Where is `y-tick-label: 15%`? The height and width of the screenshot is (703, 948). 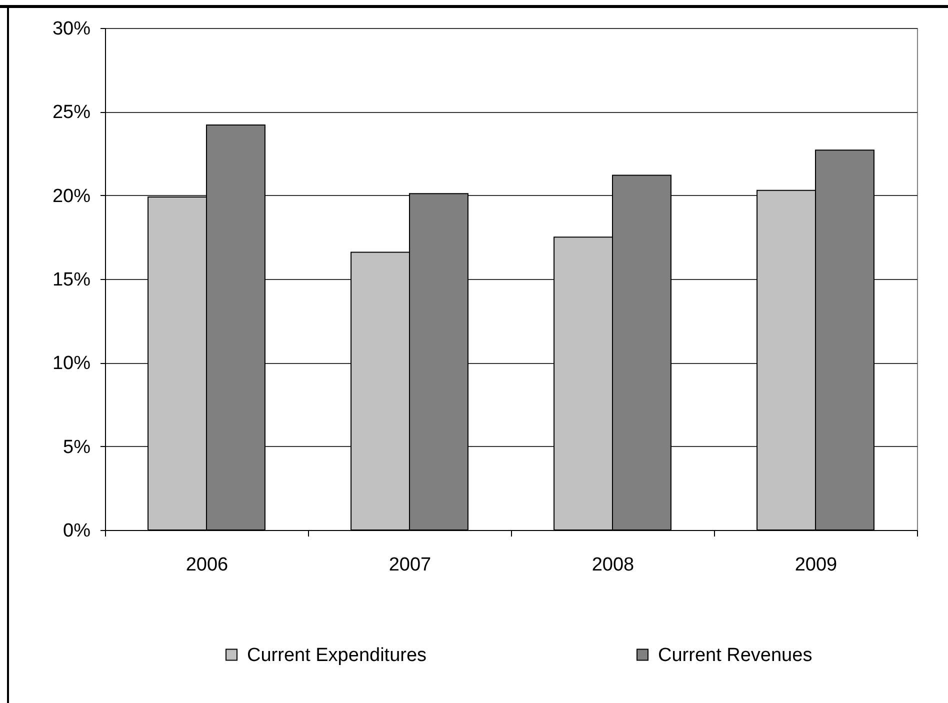
y-tick-label: 15% is located at coordinates (71, 280).